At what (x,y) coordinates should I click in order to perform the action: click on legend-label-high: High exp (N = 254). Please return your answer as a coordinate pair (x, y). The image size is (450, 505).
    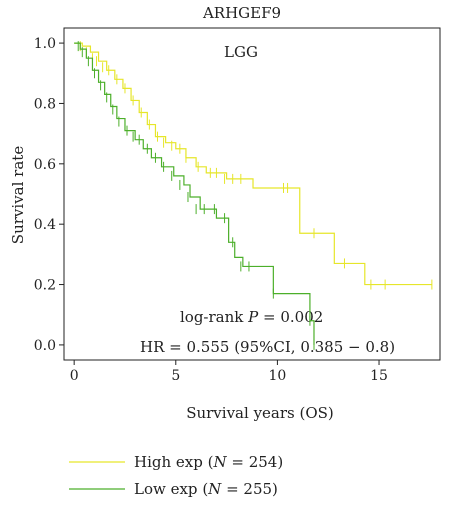
    Looking at the image, I should click on (208, 462).